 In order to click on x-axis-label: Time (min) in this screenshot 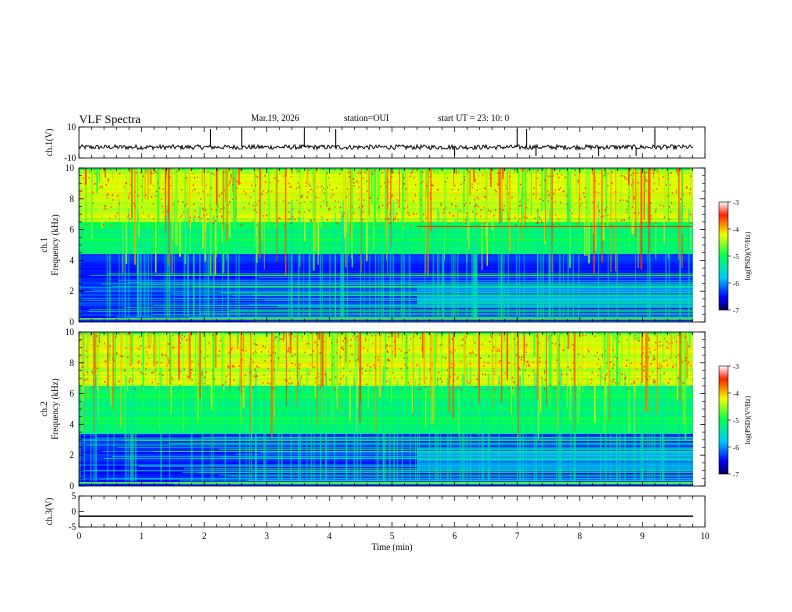, I will do `click(392, 547)`.